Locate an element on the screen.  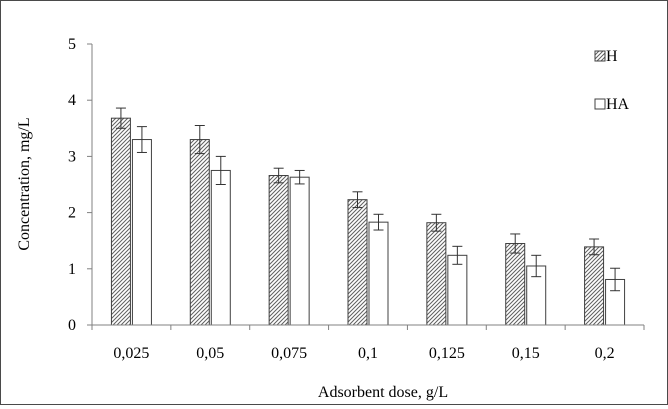
legend-label-ha: HA is located at coordinates (618, 104).